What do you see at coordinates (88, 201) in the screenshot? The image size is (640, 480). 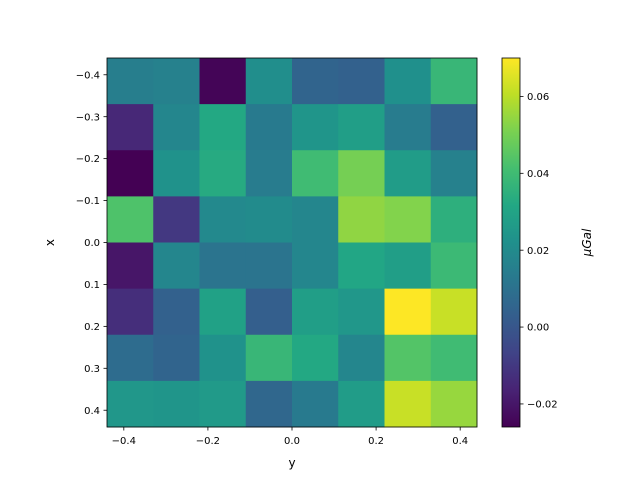 I see `y-tick-label: −0.1` at bounding box center [88, 201].